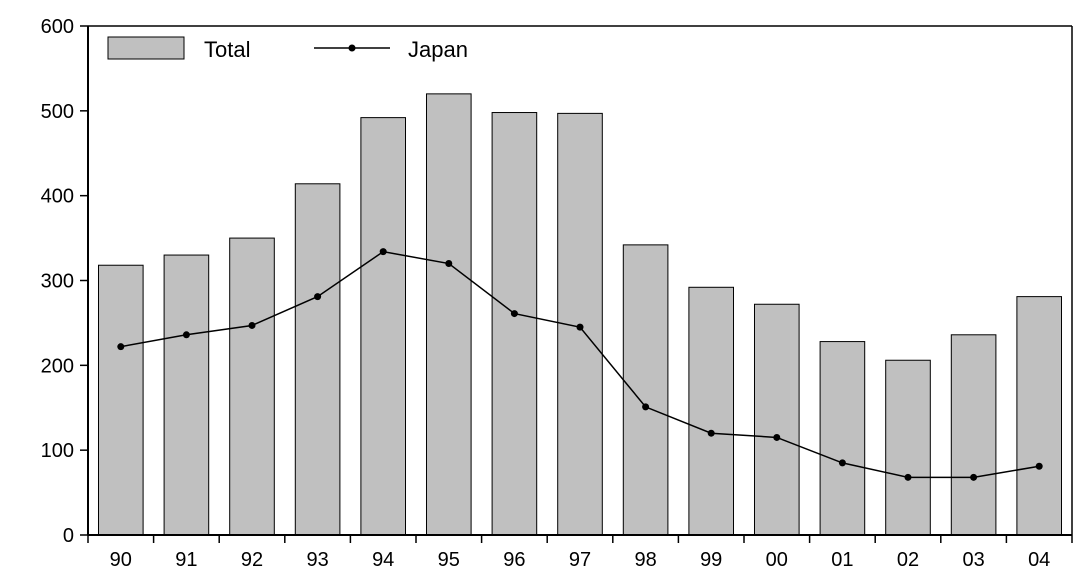  I want to click on y-tick-label-100: 100, so click(57, 451).